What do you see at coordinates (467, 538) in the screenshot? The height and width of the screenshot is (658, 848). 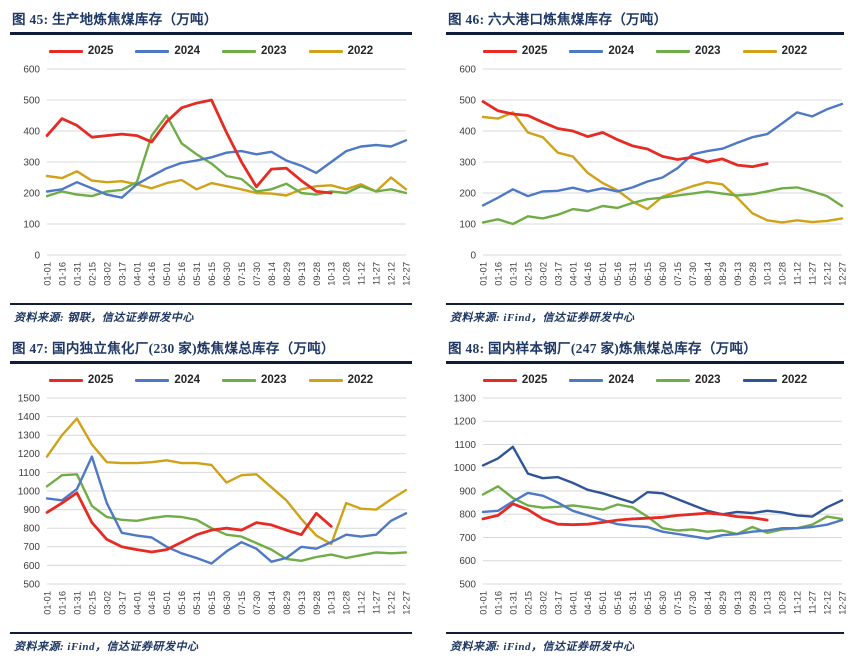 I see `y-tick-label: 700` at bounding box center [467, 538].